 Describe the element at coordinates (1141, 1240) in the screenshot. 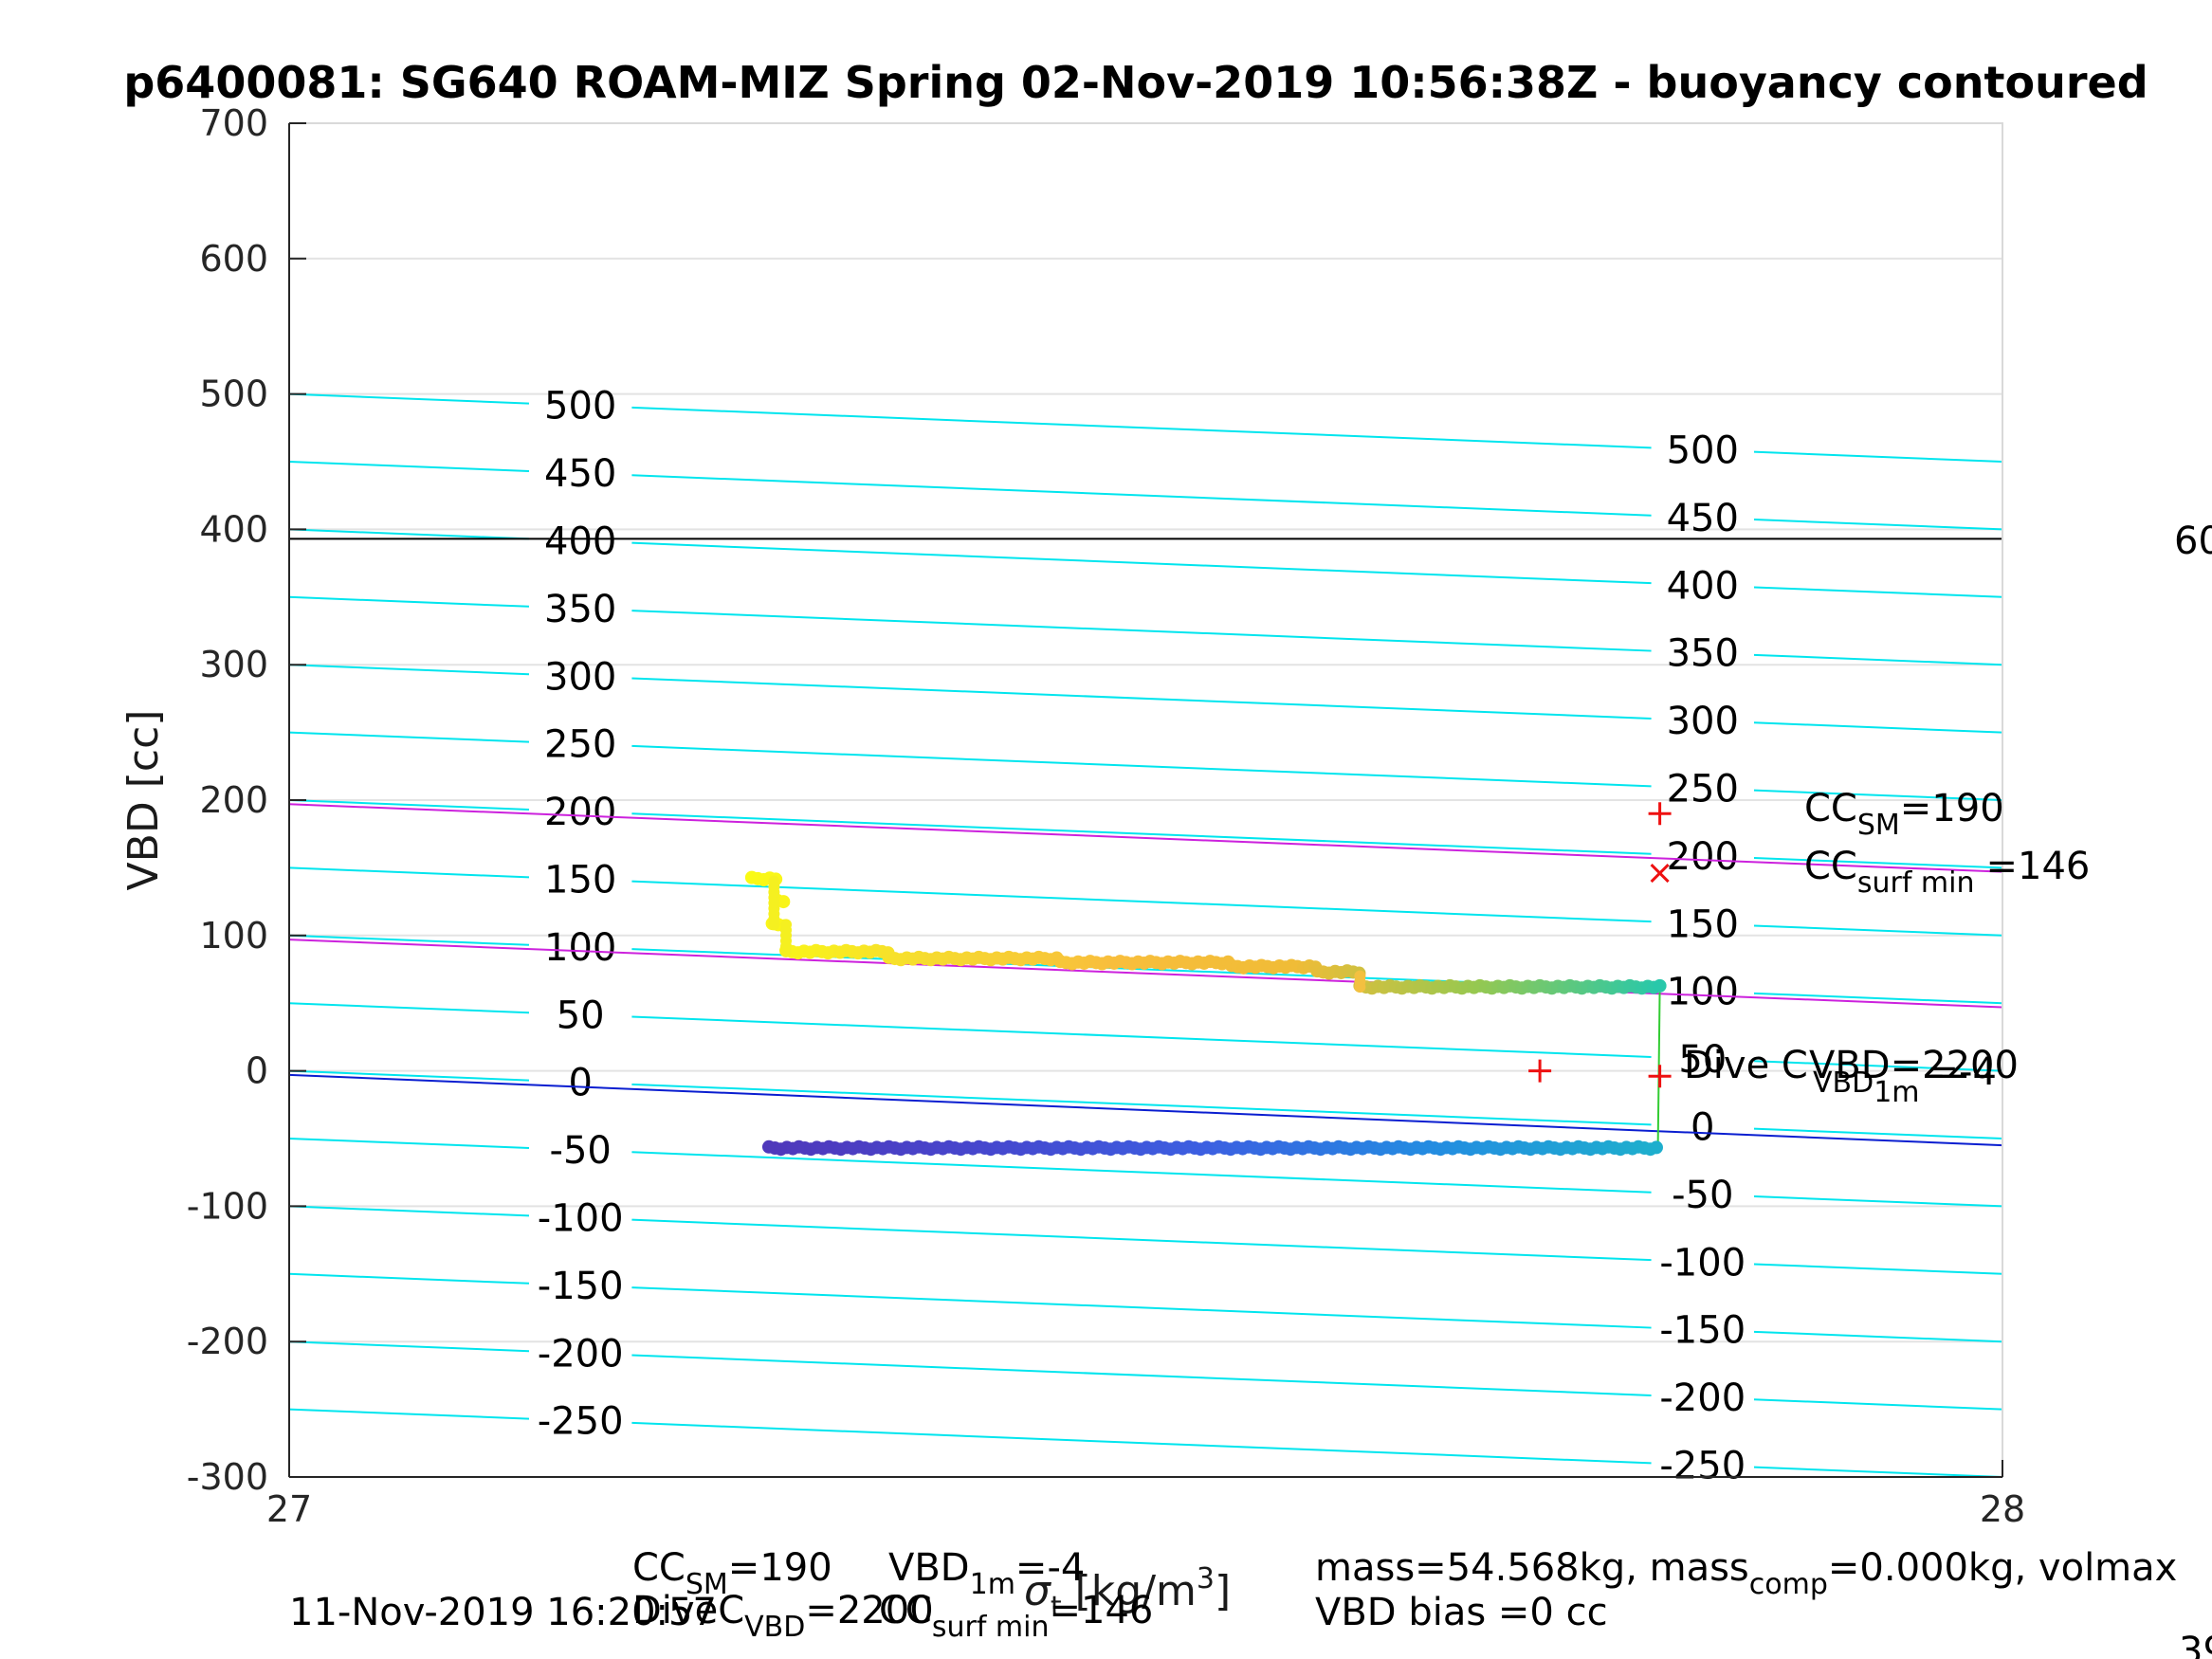

I see `contour-line--100-seg1` at that location.